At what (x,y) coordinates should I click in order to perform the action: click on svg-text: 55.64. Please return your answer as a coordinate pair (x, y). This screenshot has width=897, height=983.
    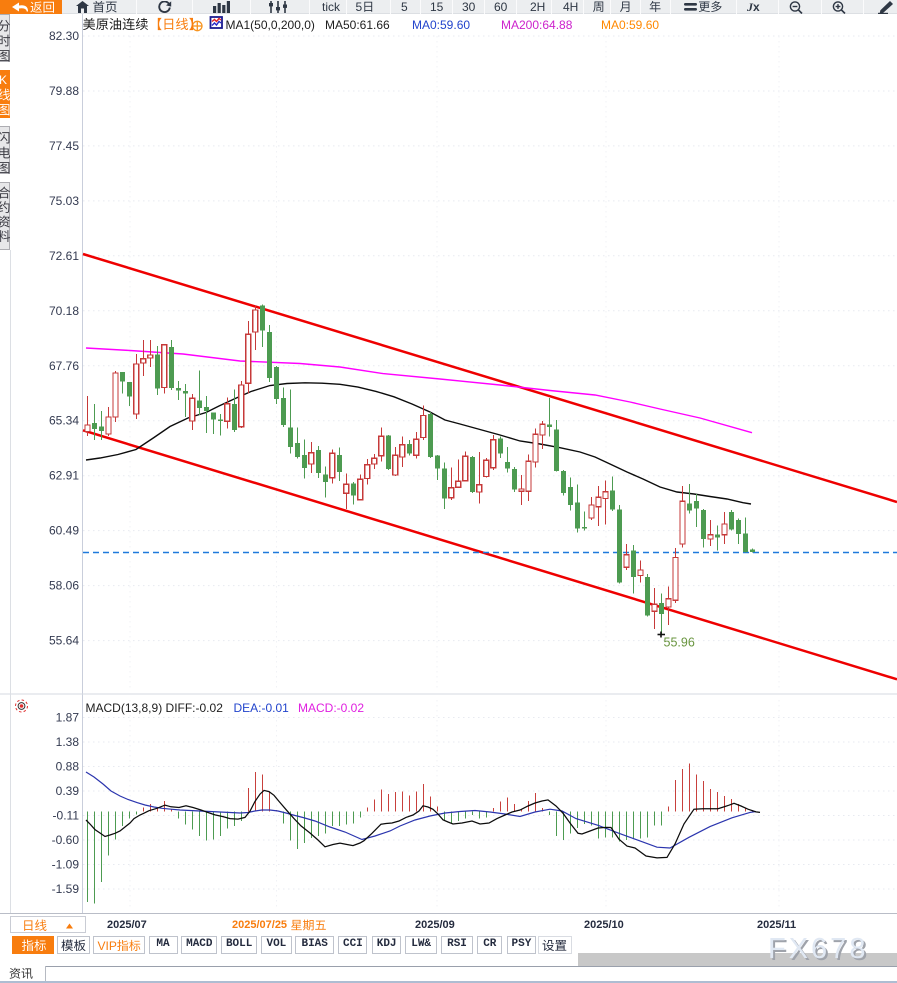
    Looking at the image, I should click on (64, 641).